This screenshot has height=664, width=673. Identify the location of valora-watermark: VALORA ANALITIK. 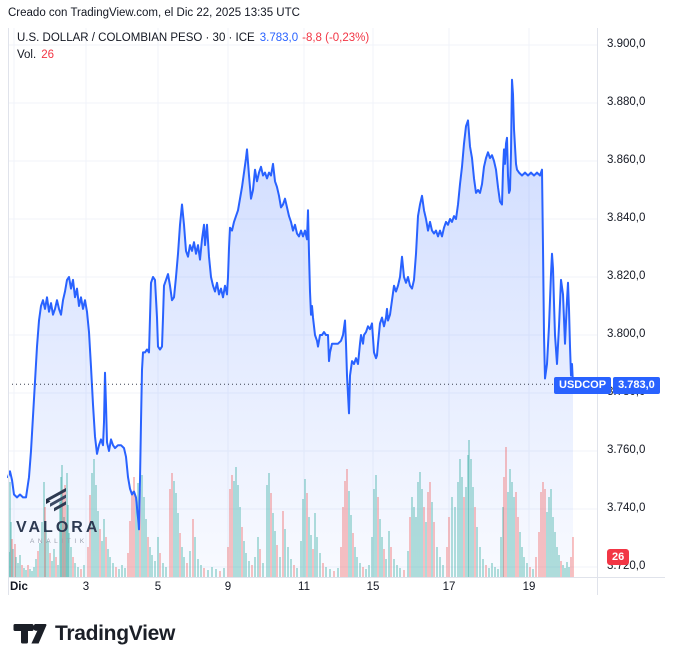
(58, 516).